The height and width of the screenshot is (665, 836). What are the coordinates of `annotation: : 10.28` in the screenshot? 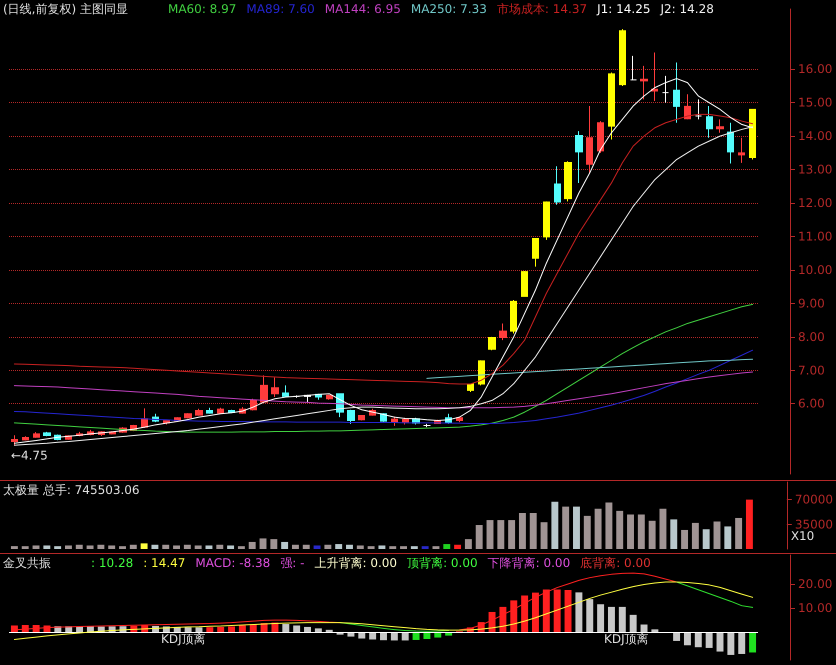 It's located at (112, 563).